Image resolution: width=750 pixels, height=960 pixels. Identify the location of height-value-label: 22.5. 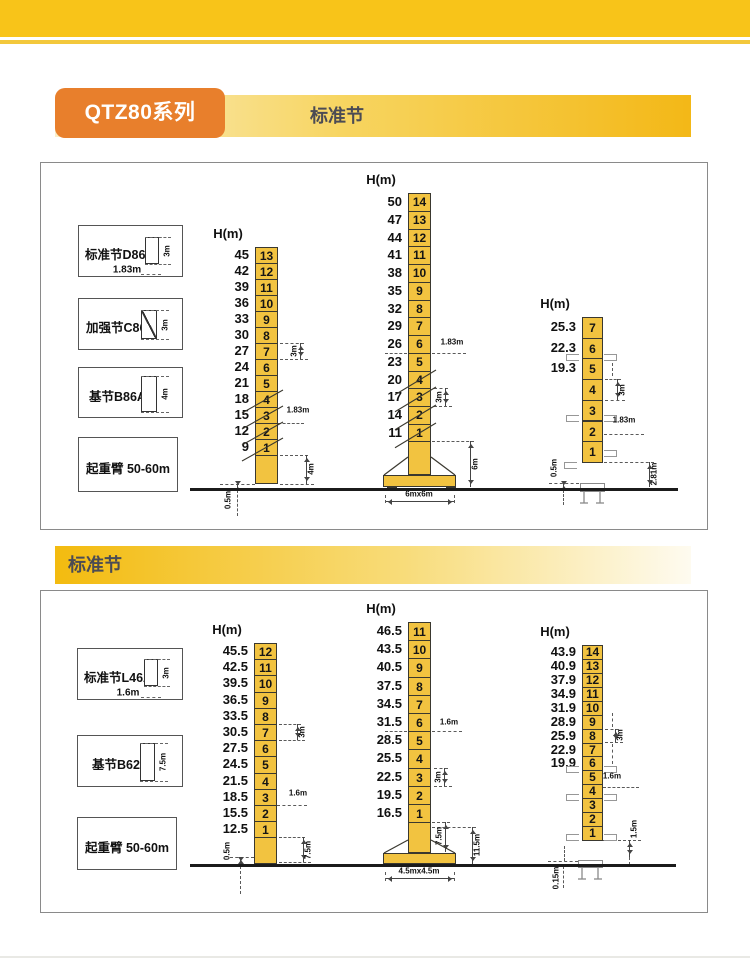
(389, 776).